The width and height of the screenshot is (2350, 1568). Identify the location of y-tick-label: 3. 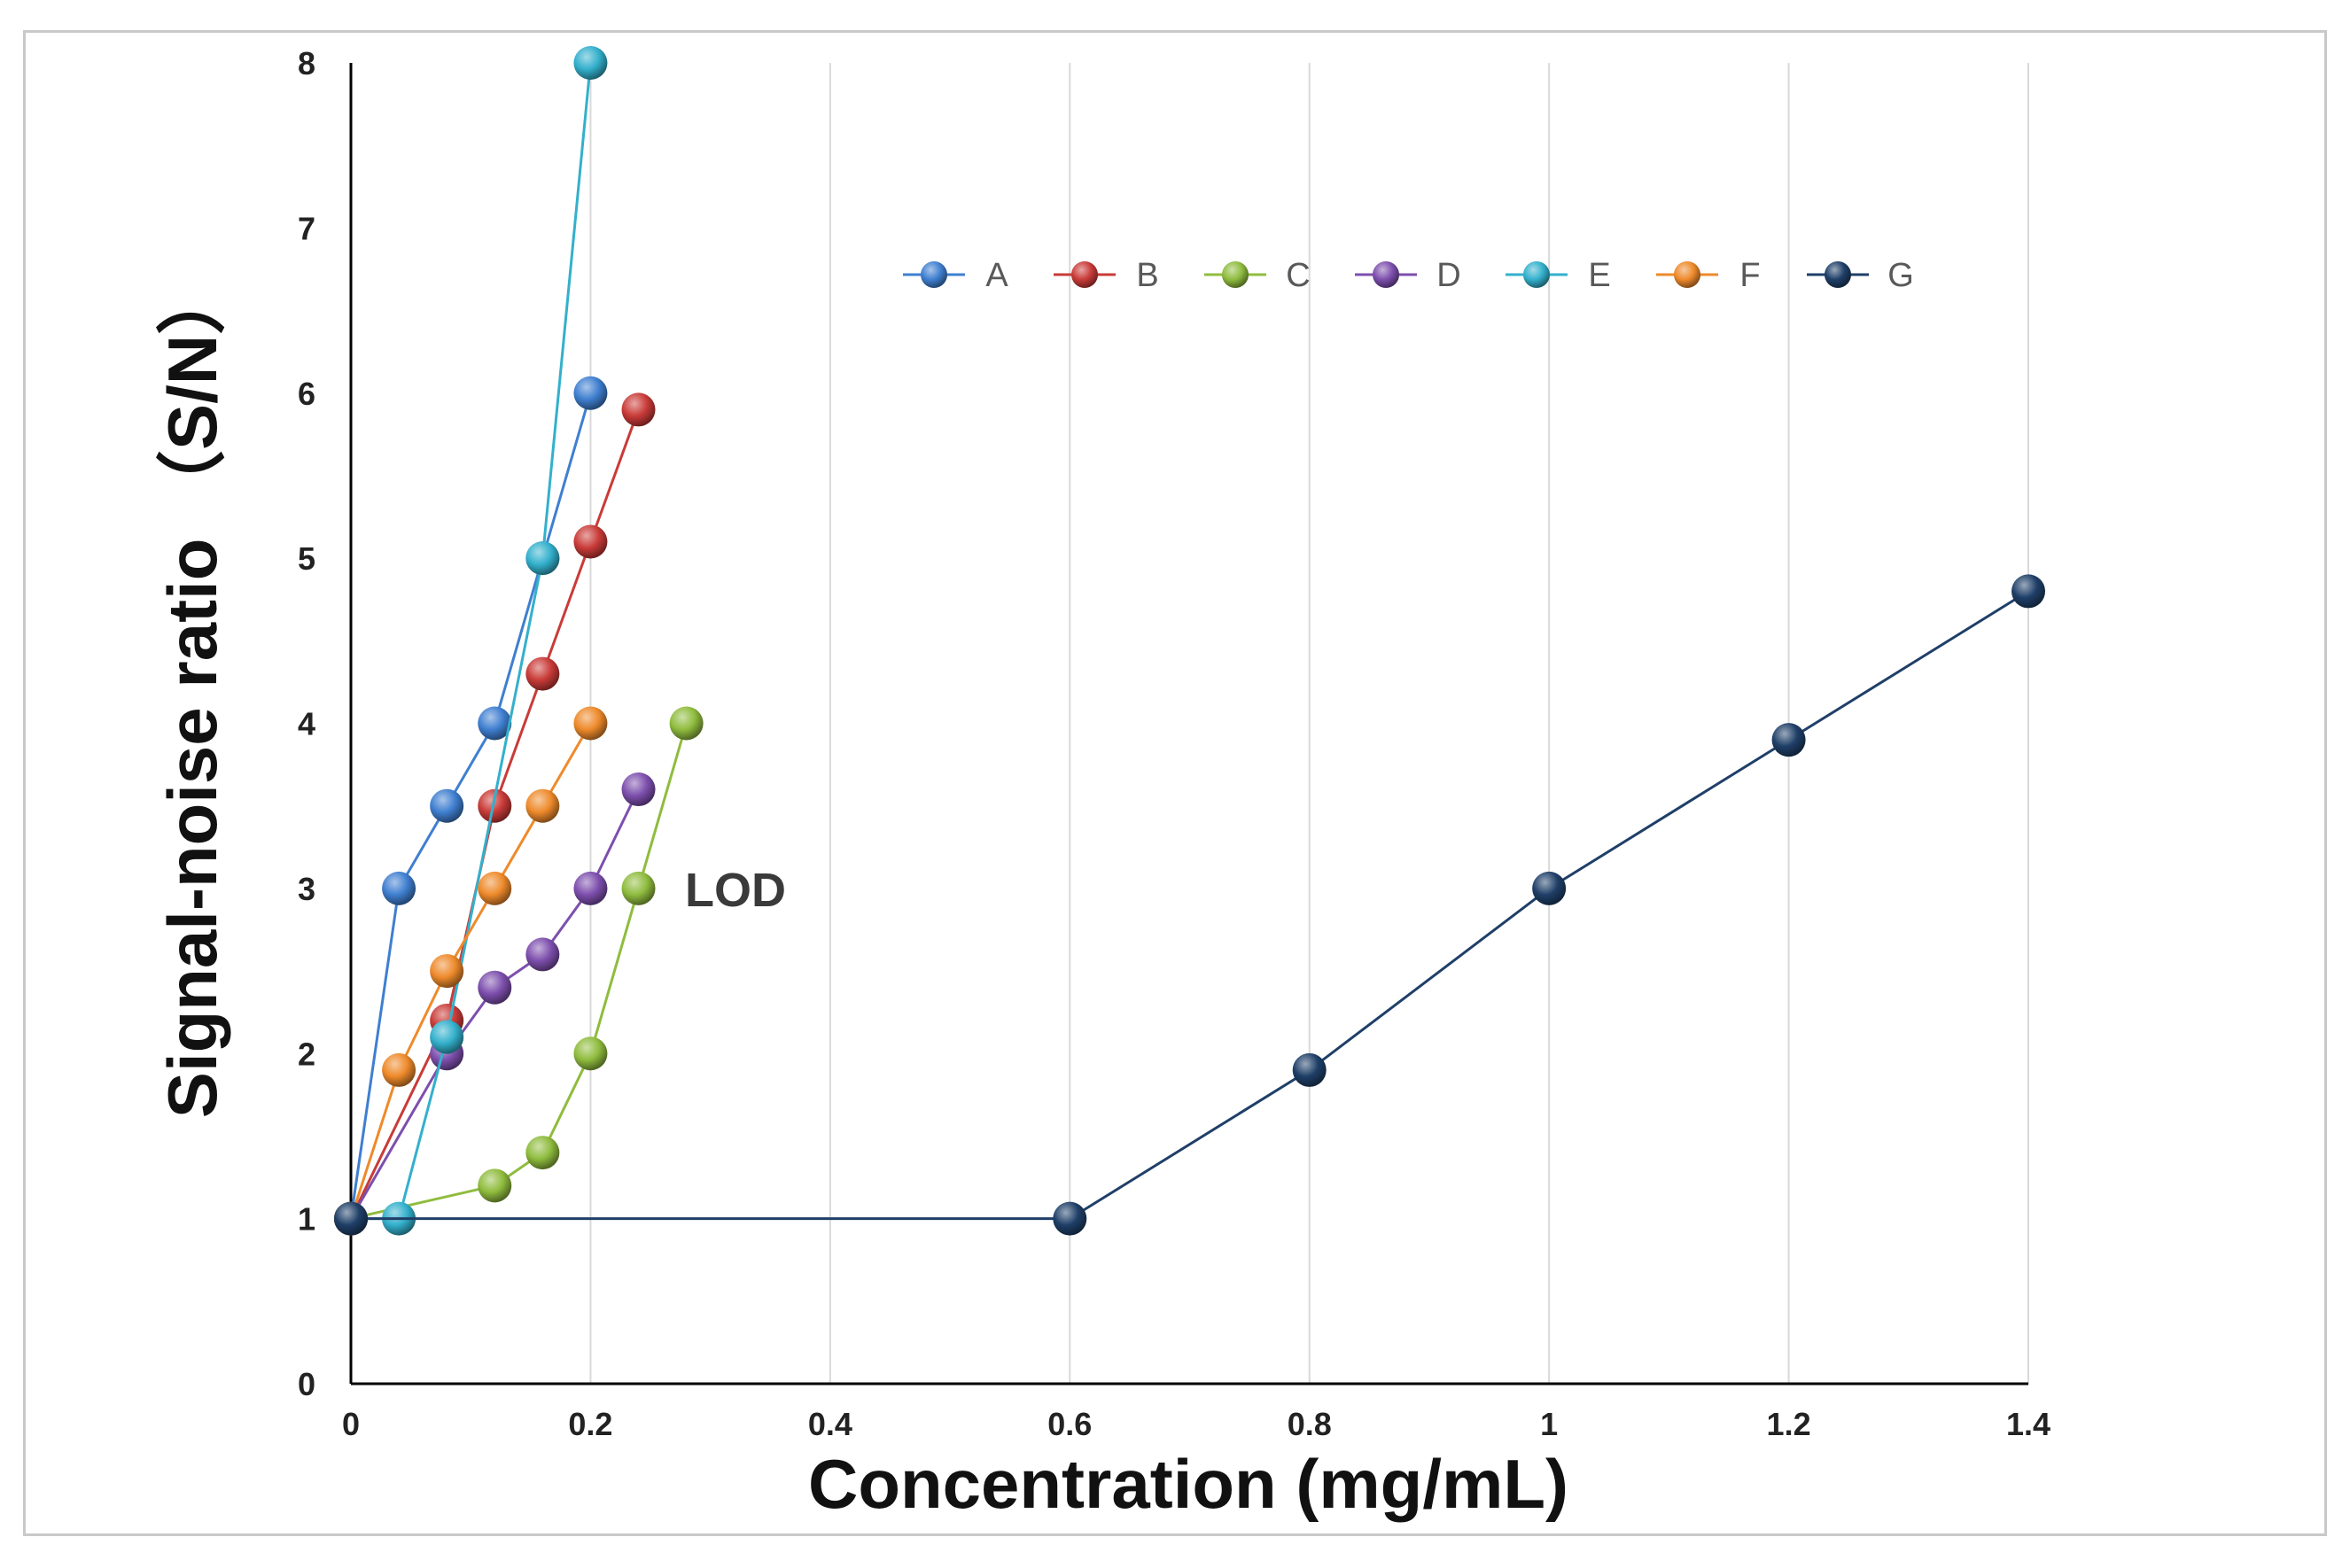
(306, 889).